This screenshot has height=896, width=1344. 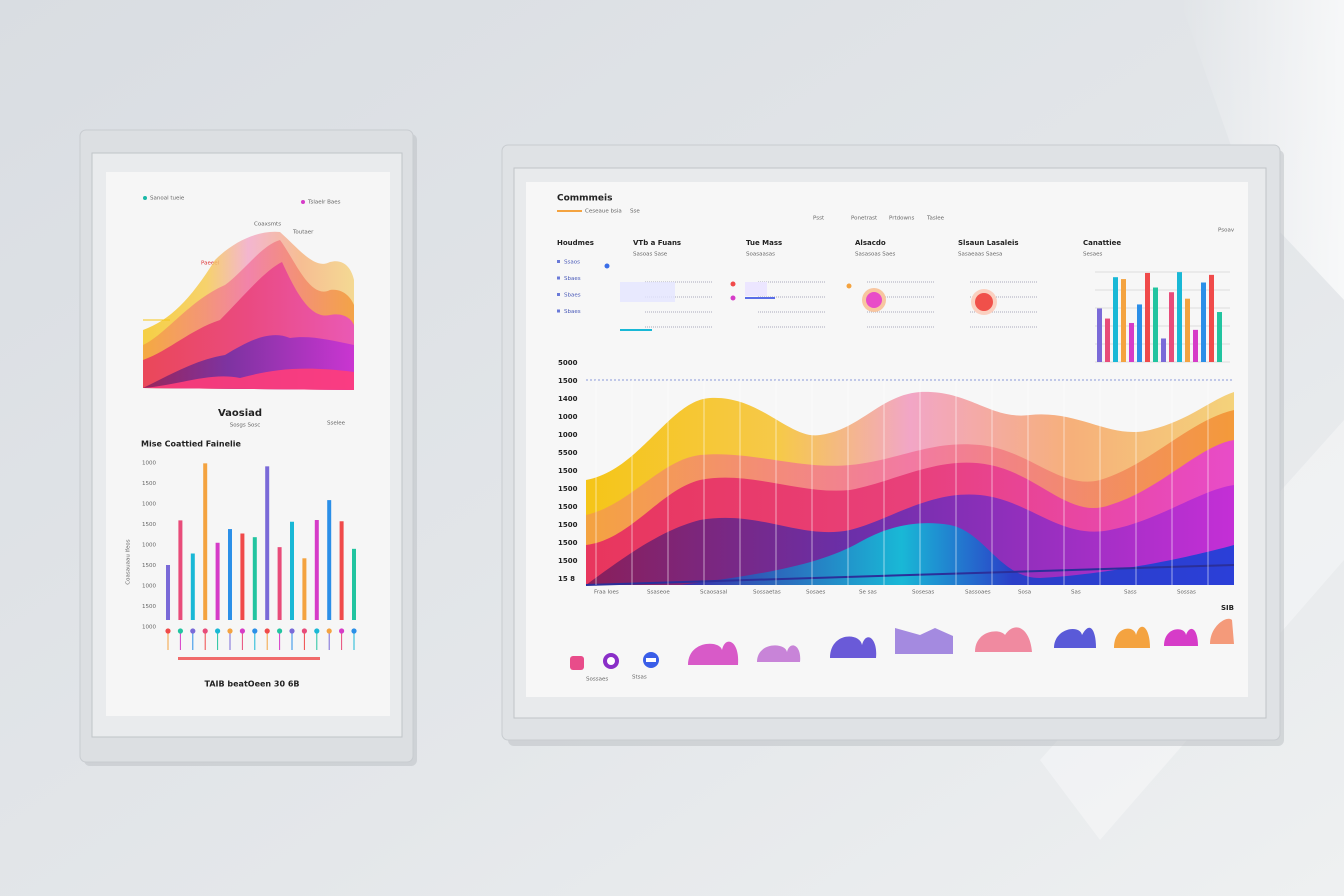 I want to click on x-label: Sossaetas, so click(x=767, y=593).